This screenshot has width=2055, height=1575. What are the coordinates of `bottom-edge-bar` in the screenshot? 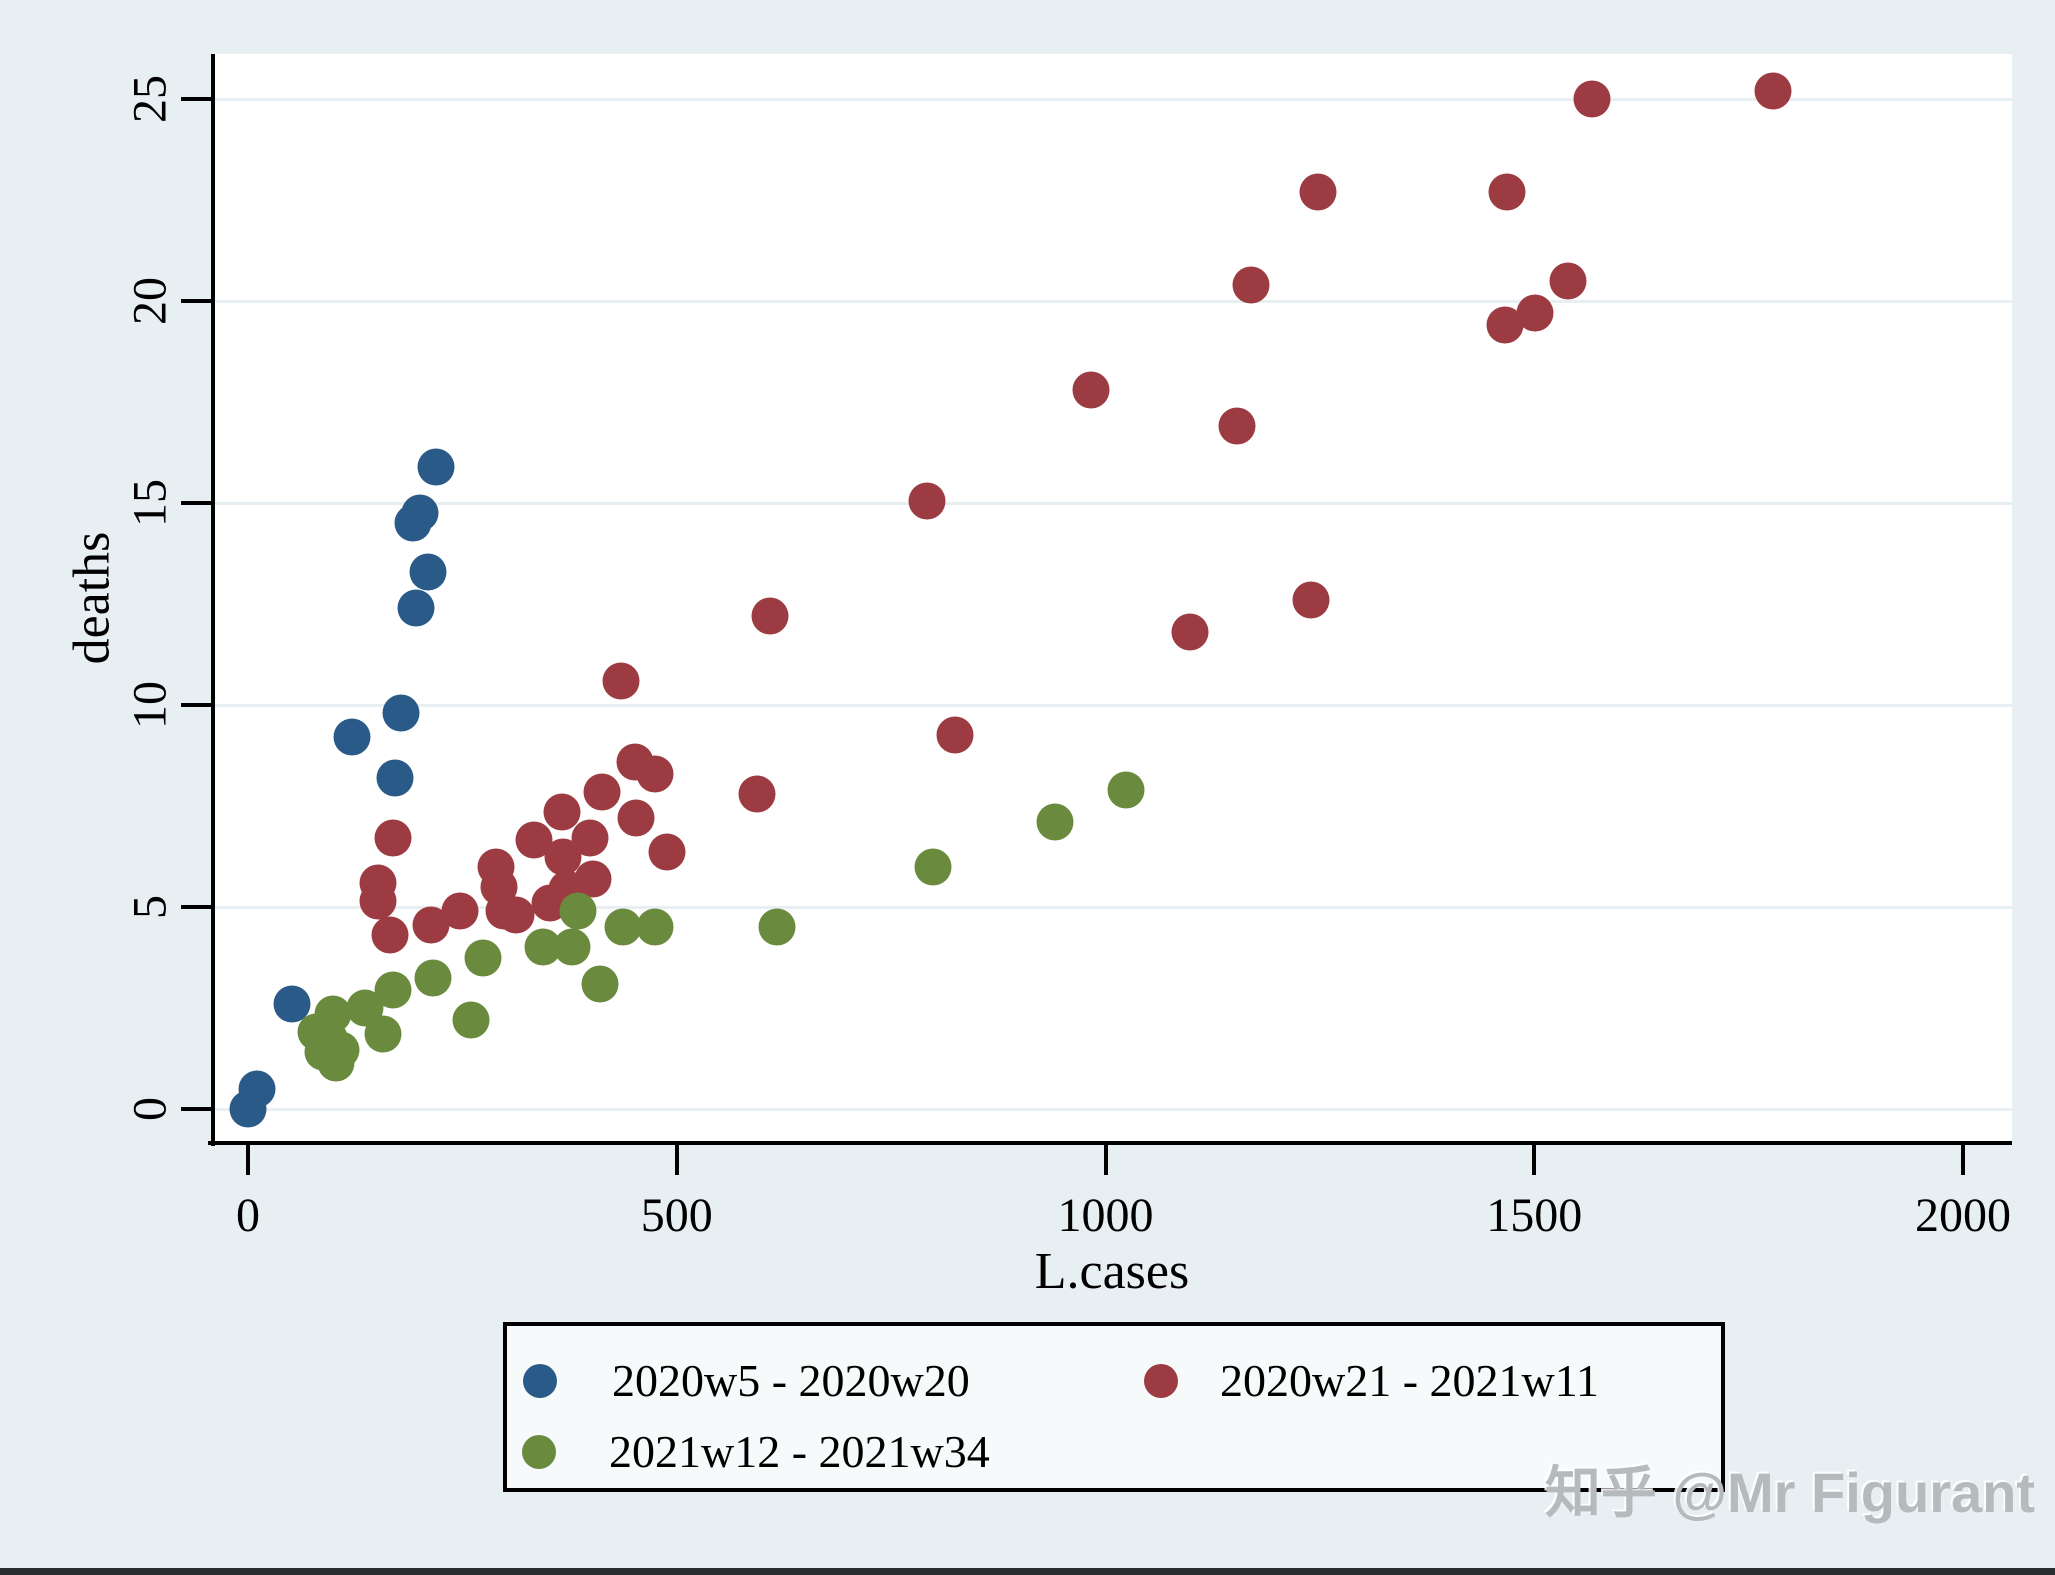 It's located at (1027, 1571).